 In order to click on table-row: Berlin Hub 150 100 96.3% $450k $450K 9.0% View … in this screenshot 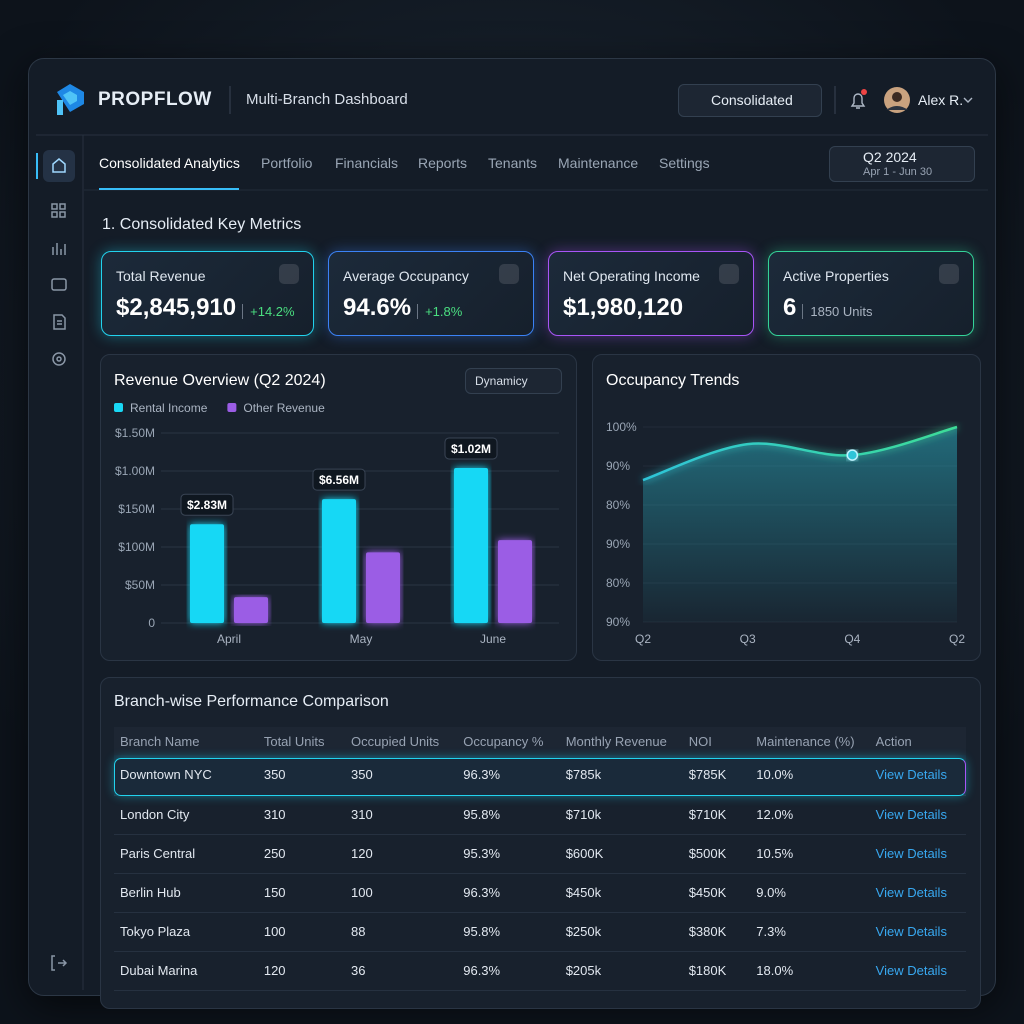, I will do `click(540, 893)`.